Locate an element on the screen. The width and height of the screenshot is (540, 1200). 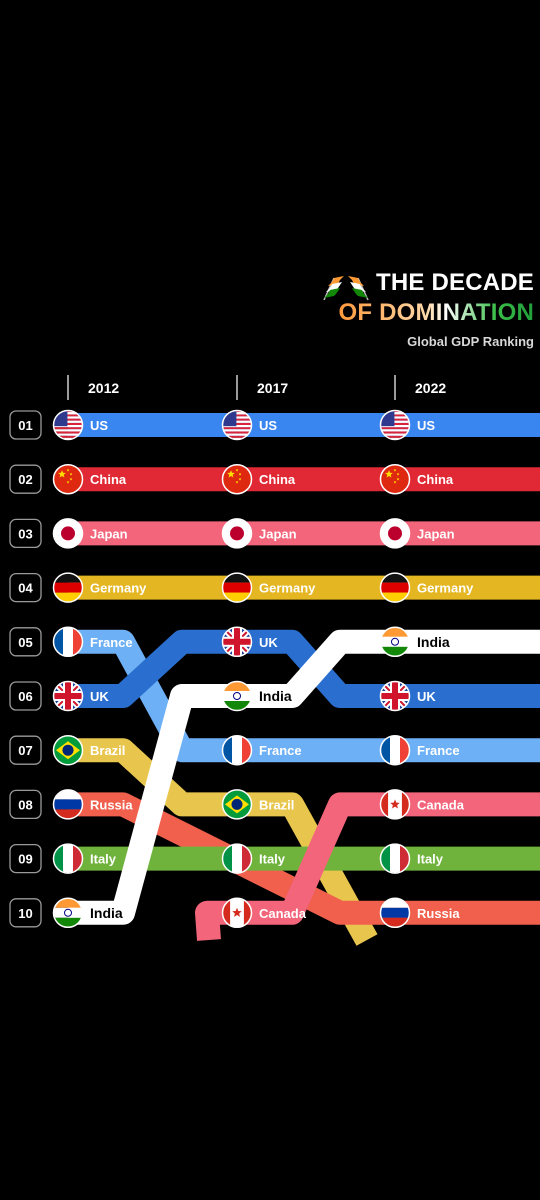
rank-label-02: 02 is located at coordinates (25, 479).